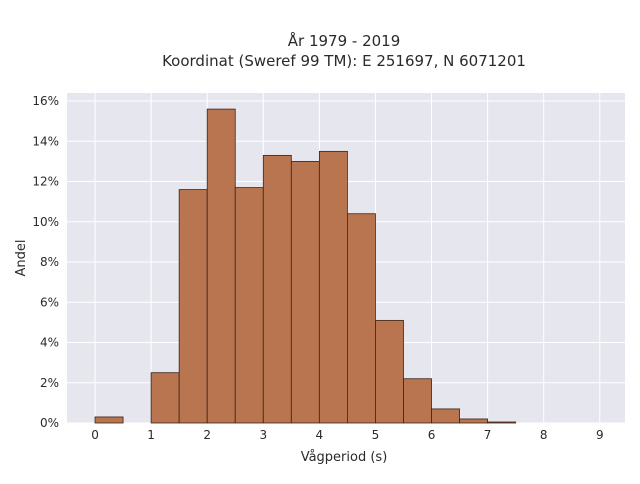 The height and width of the screenshot is (484, 640). What do you see at coordinates (49, 423) in the screenshot?
I see `y-tick-label-0: 0%` at bounding box center [49, 423].